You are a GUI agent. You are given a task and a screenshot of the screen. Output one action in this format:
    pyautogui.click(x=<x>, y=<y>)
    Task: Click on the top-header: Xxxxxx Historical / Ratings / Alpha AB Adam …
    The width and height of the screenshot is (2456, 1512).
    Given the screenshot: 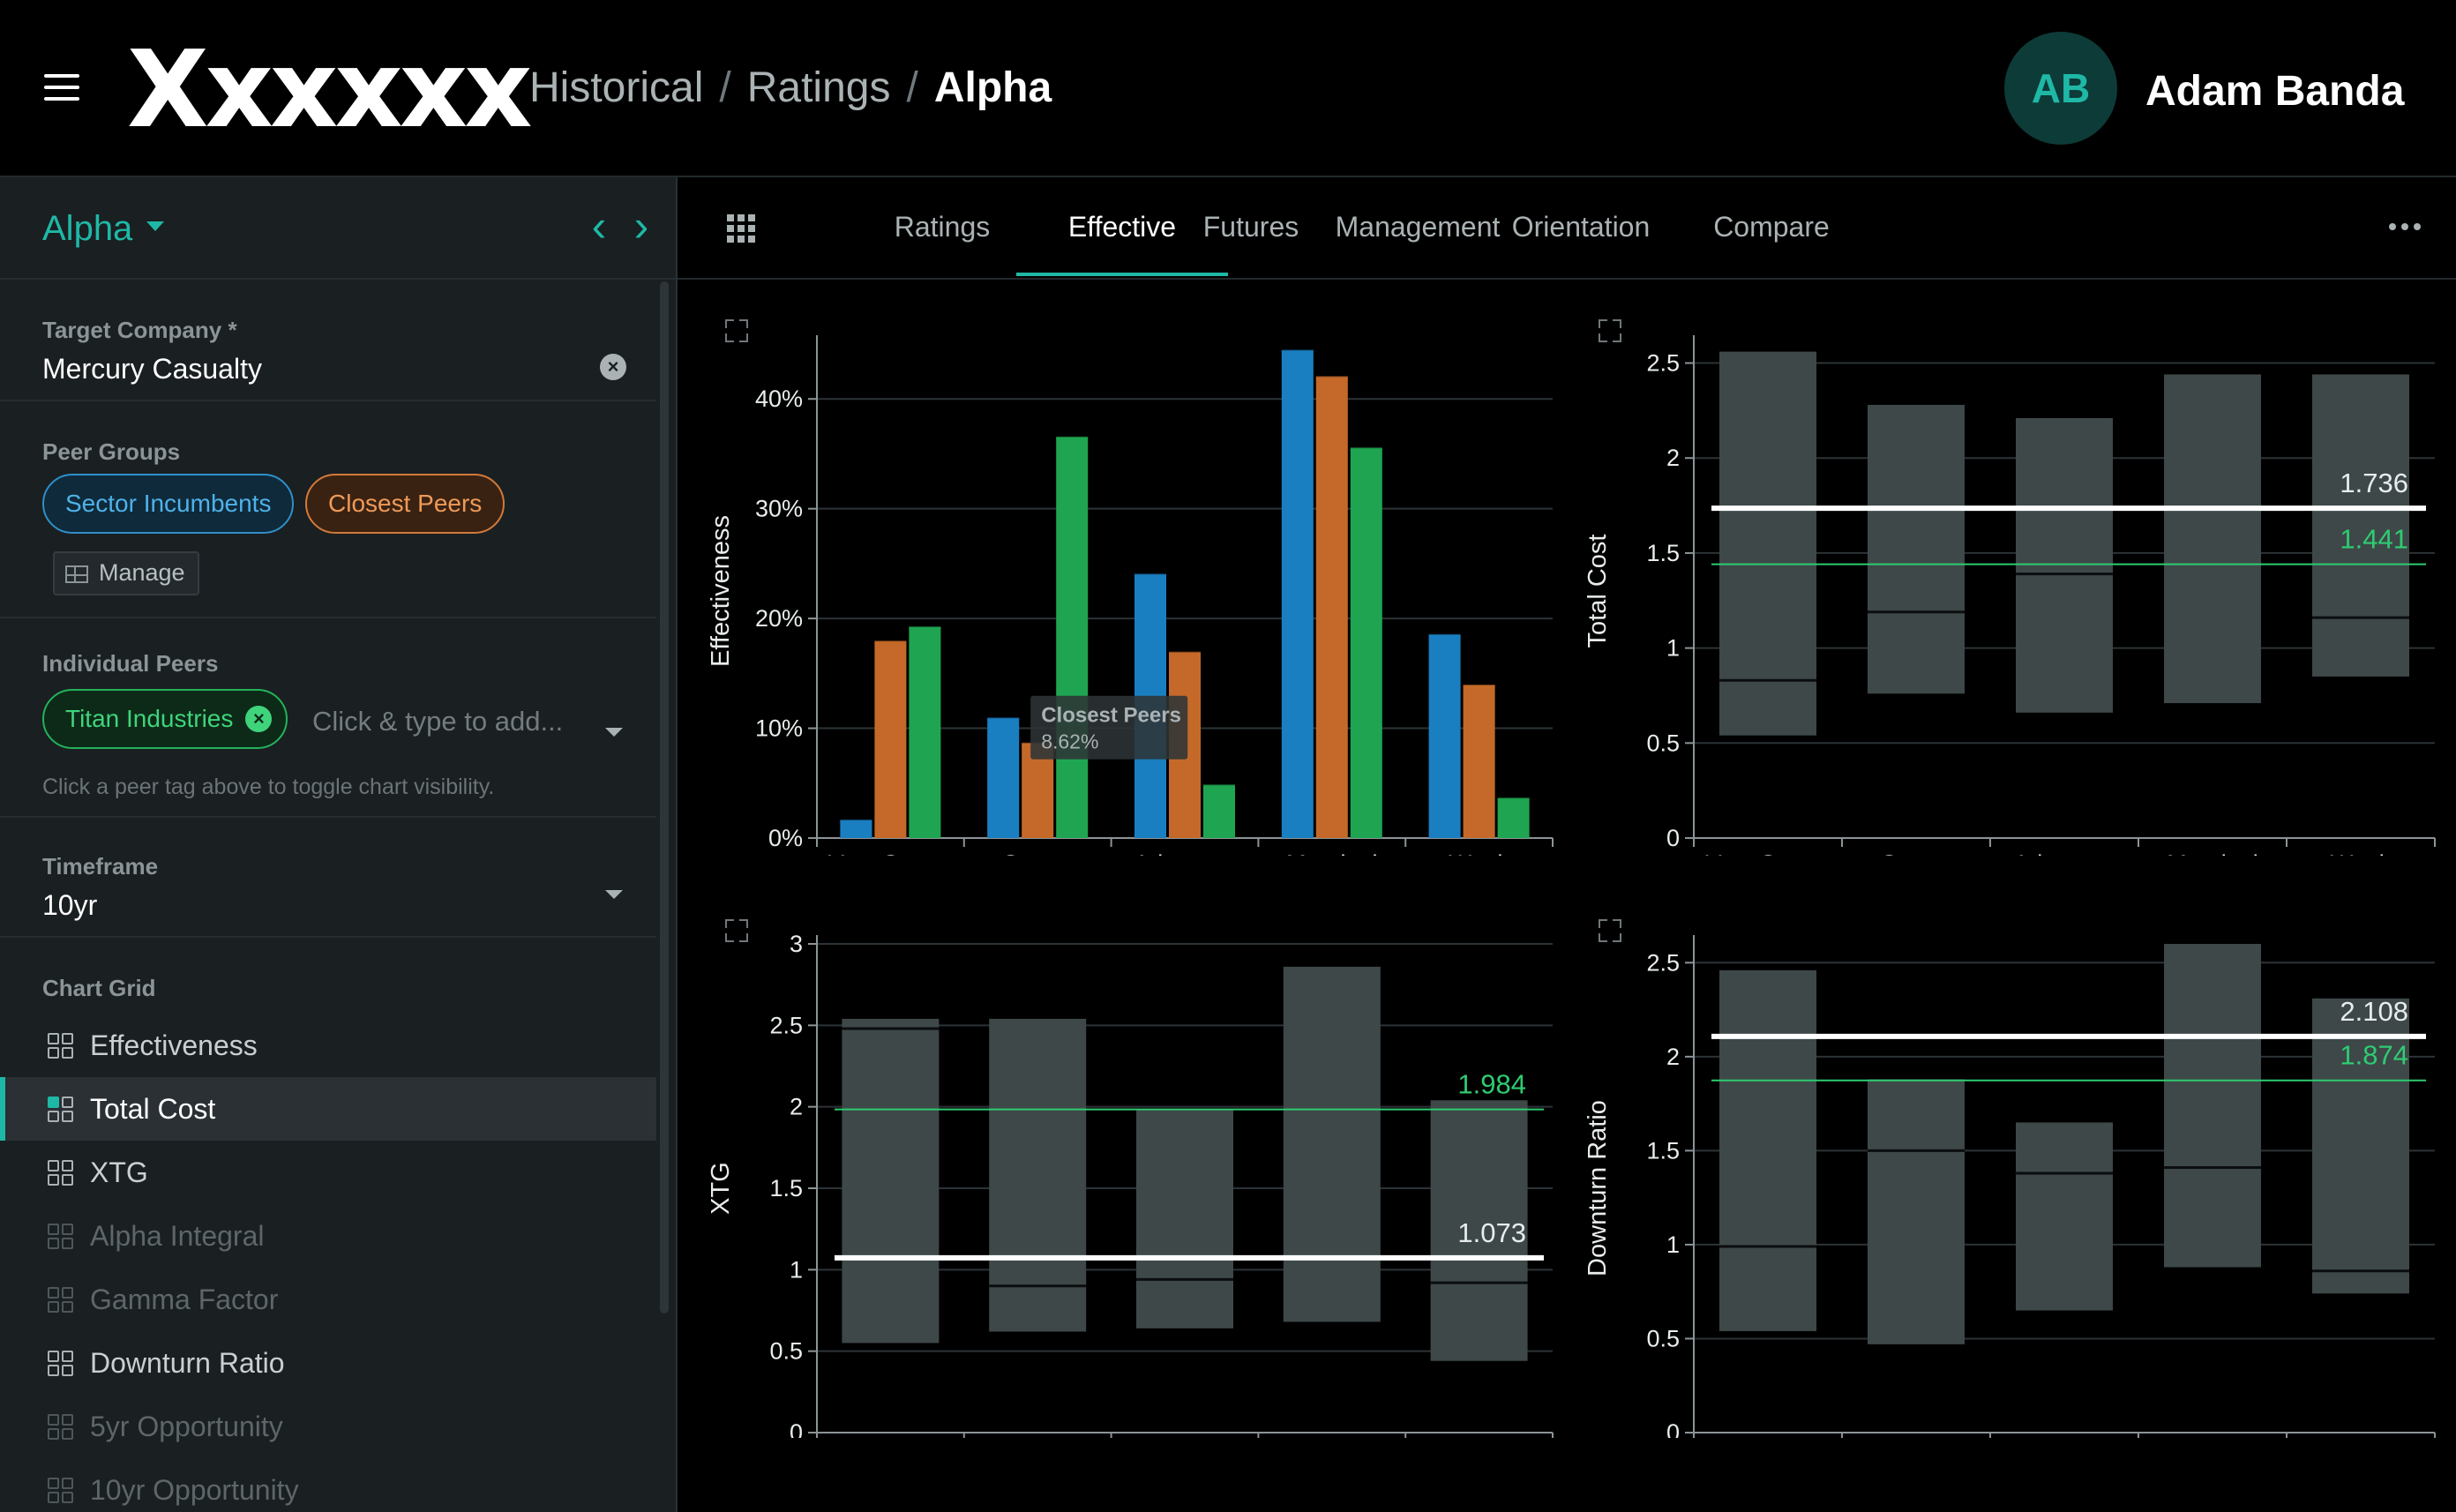 What is the action you would take?
    pyautogui.click(x=1228, y=88)
    